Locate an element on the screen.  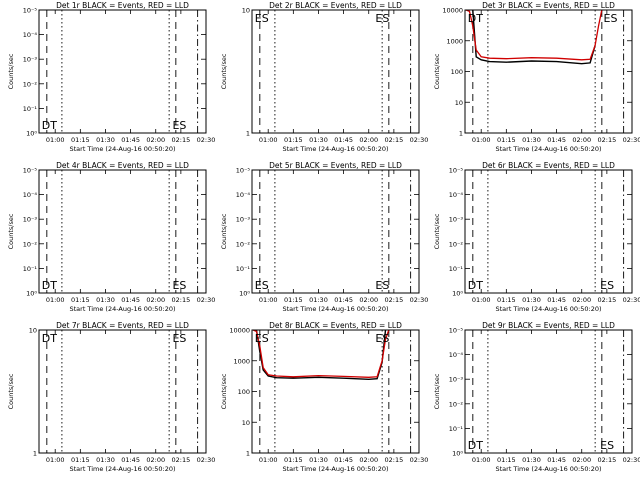
panel-title: Det 6r BLACK = Events, RED = LLD is located at coordinates (548, 165).